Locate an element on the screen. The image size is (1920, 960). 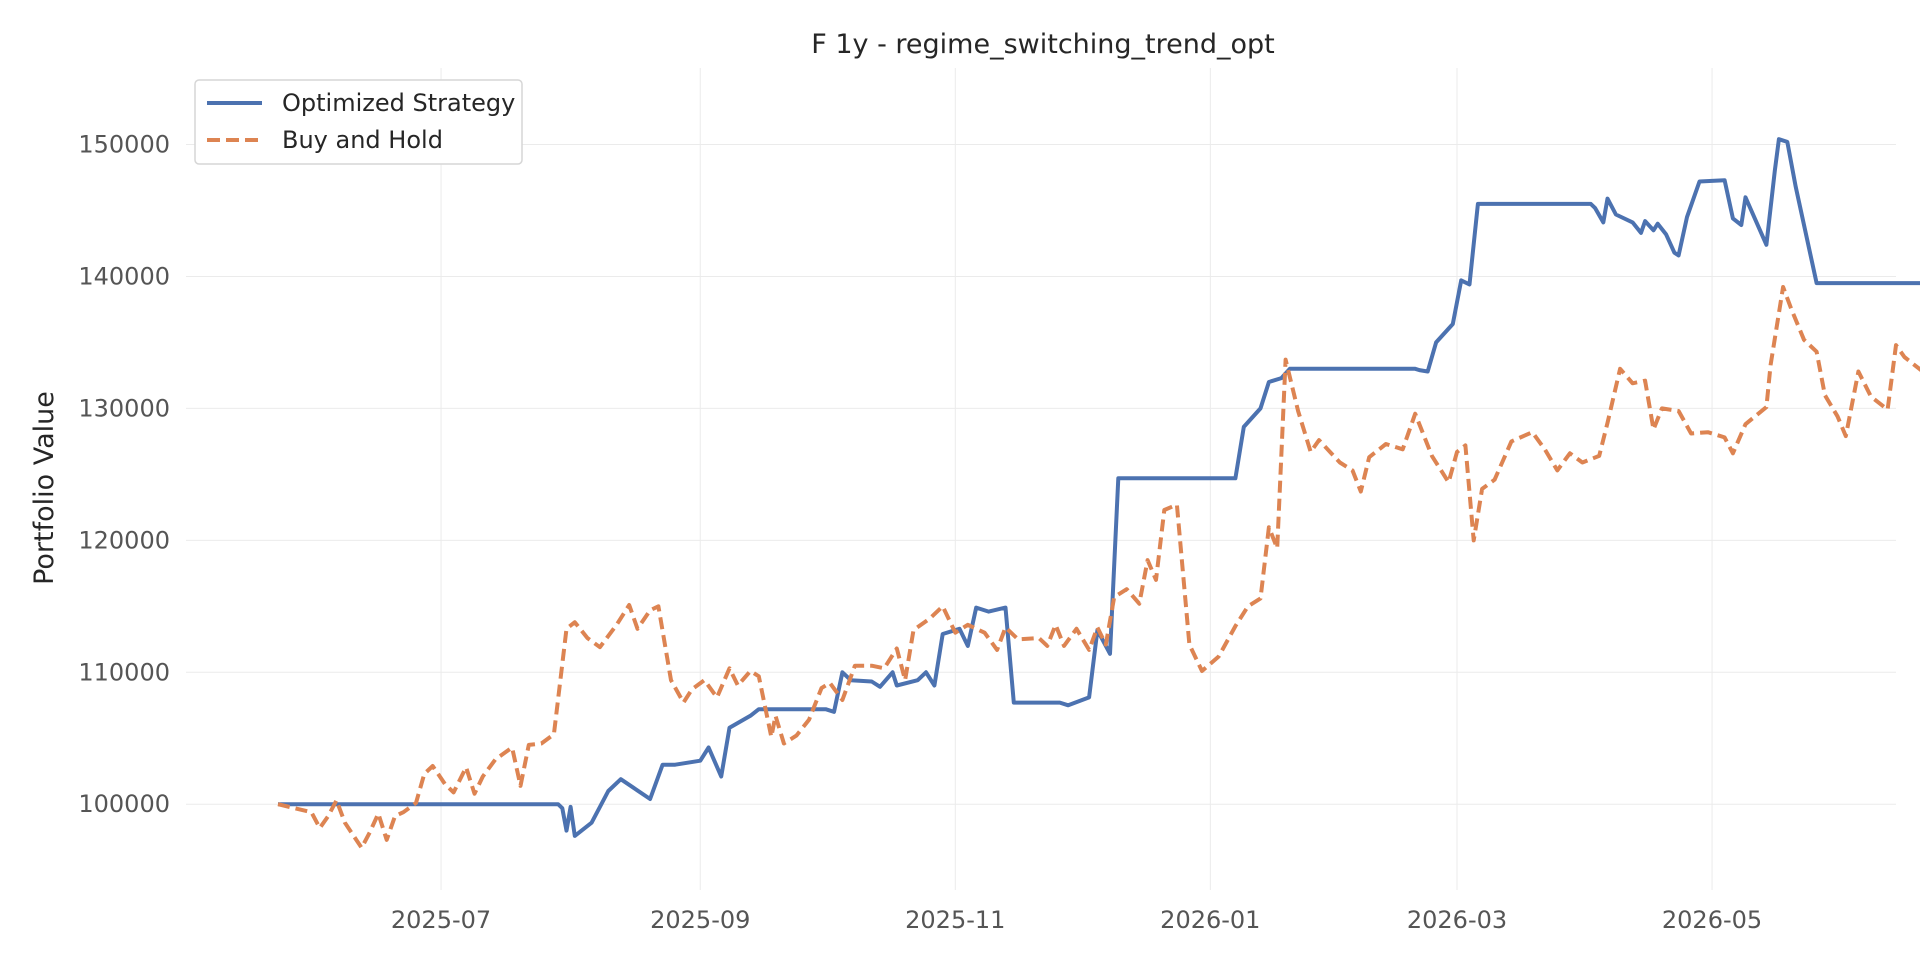
legend-box is located at coordinates (358, 122).